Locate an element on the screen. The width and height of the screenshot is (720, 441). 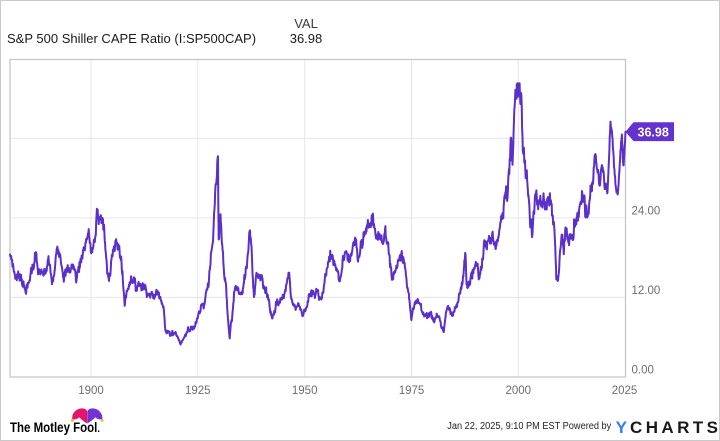
svg-text: 36.98 is located at coordinates (653, 132).